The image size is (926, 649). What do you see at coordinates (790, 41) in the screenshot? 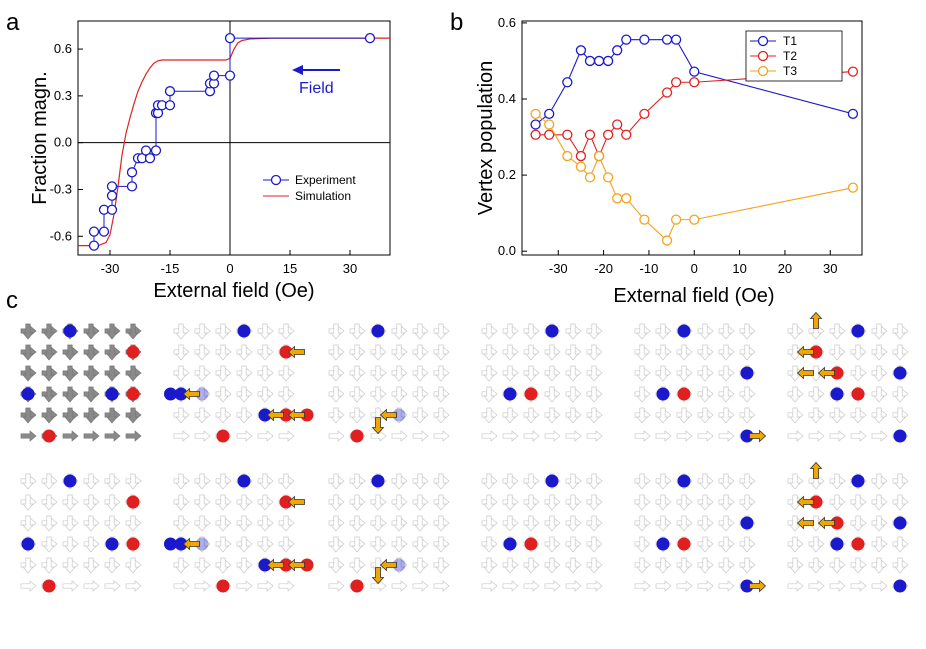
I see `legend-label-t1: T1` at bounding box center [790, 41].